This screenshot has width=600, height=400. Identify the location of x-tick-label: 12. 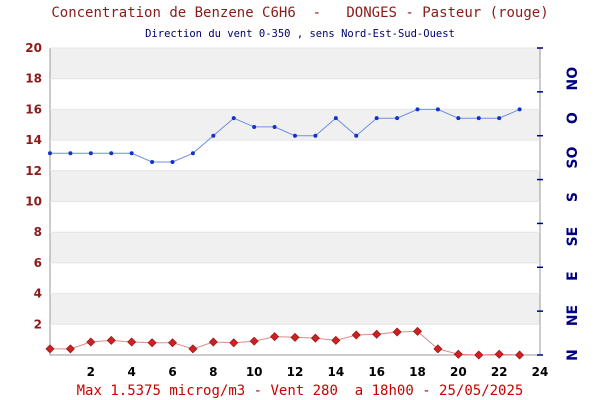
(295, 372).